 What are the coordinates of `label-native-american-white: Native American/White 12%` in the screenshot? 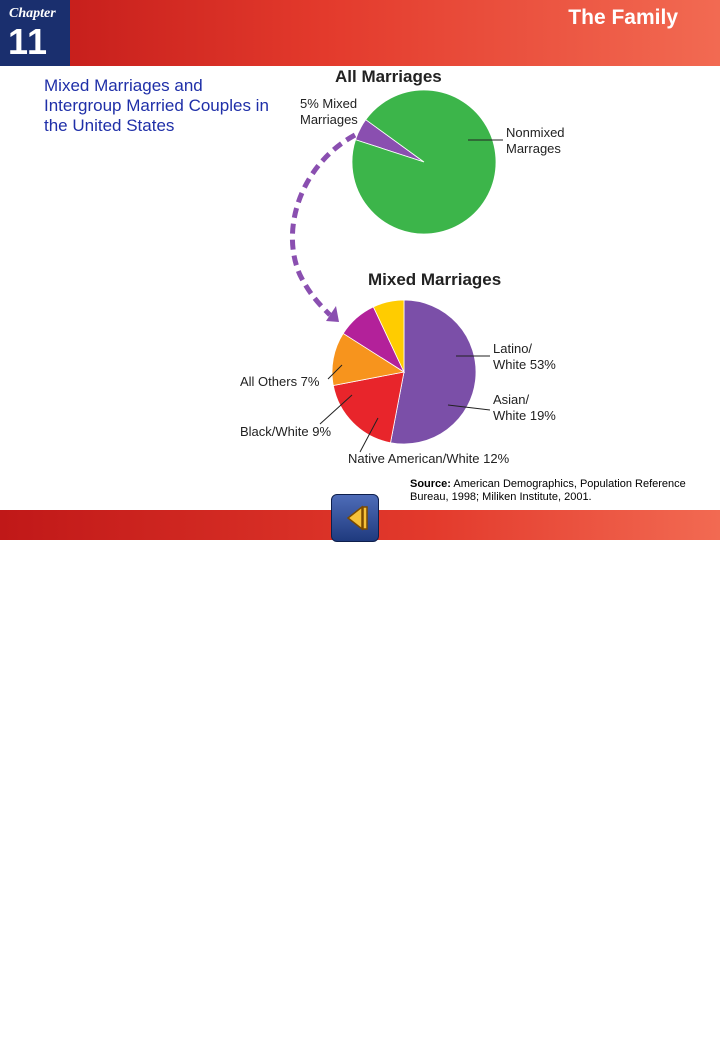 It's located at (429, 458).